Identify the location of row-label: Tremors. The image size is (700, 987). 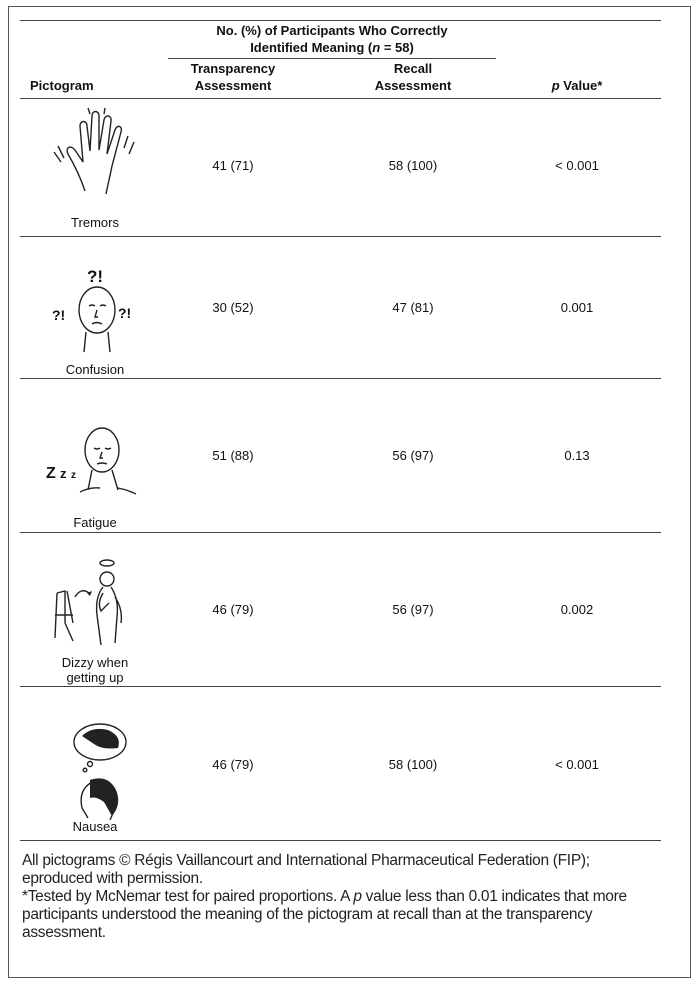
(95, 222).